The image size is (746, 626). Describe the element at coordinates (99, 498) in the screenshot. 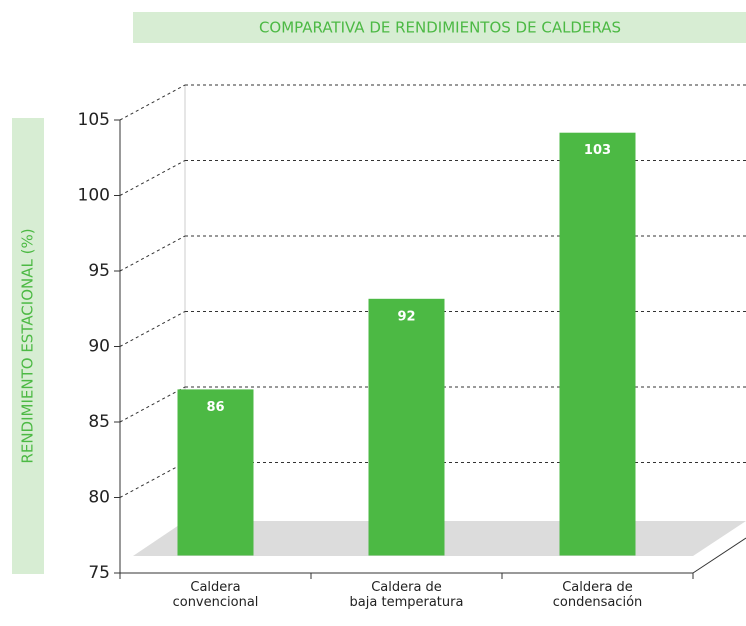

I see `y-tick-label: 80` at that location.